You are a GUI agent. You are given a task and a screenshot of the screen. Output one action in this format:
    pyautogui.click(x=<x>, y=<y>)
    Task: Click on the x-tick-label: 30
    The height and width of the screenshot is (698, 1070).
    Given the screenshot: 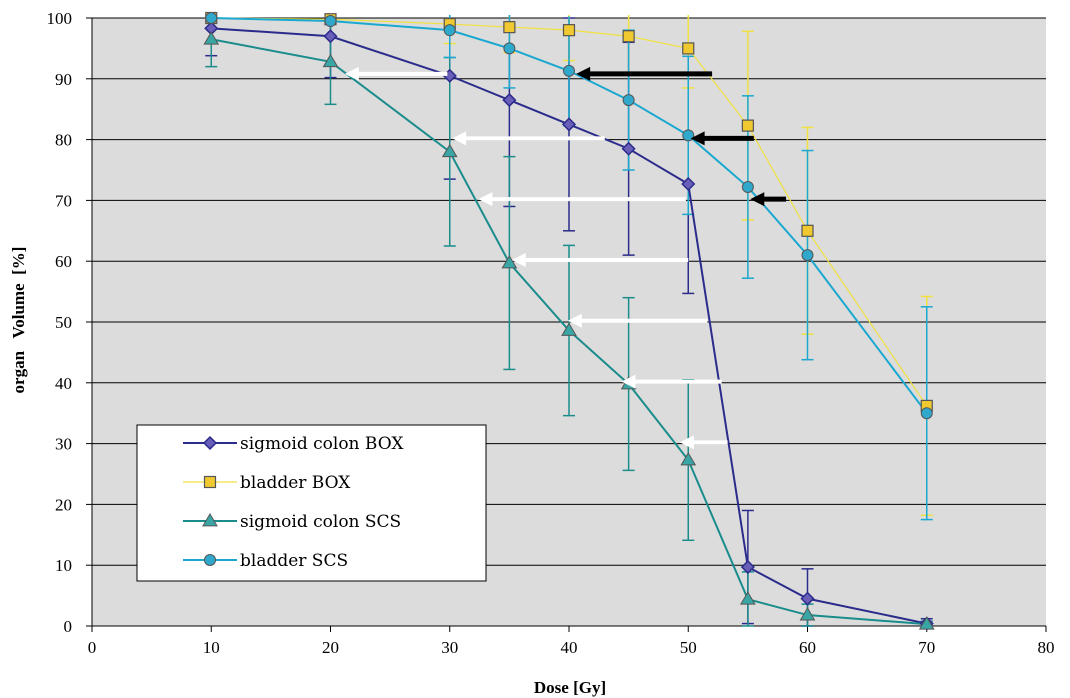 What is the action you would take?
    pyautogui.click(x=449, y=647)
    